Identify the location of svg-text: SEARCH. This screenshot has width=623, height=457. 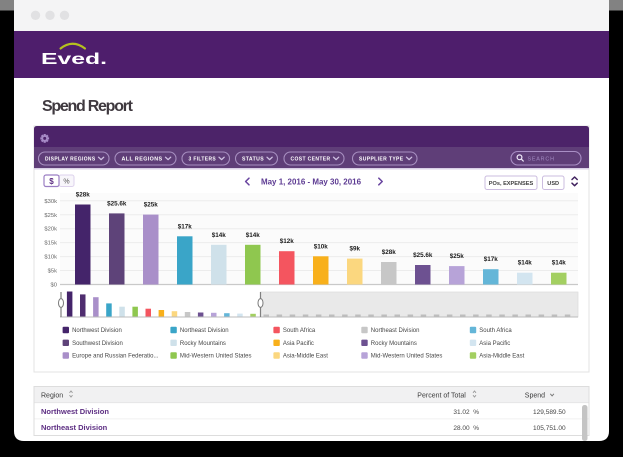
(541, 159).